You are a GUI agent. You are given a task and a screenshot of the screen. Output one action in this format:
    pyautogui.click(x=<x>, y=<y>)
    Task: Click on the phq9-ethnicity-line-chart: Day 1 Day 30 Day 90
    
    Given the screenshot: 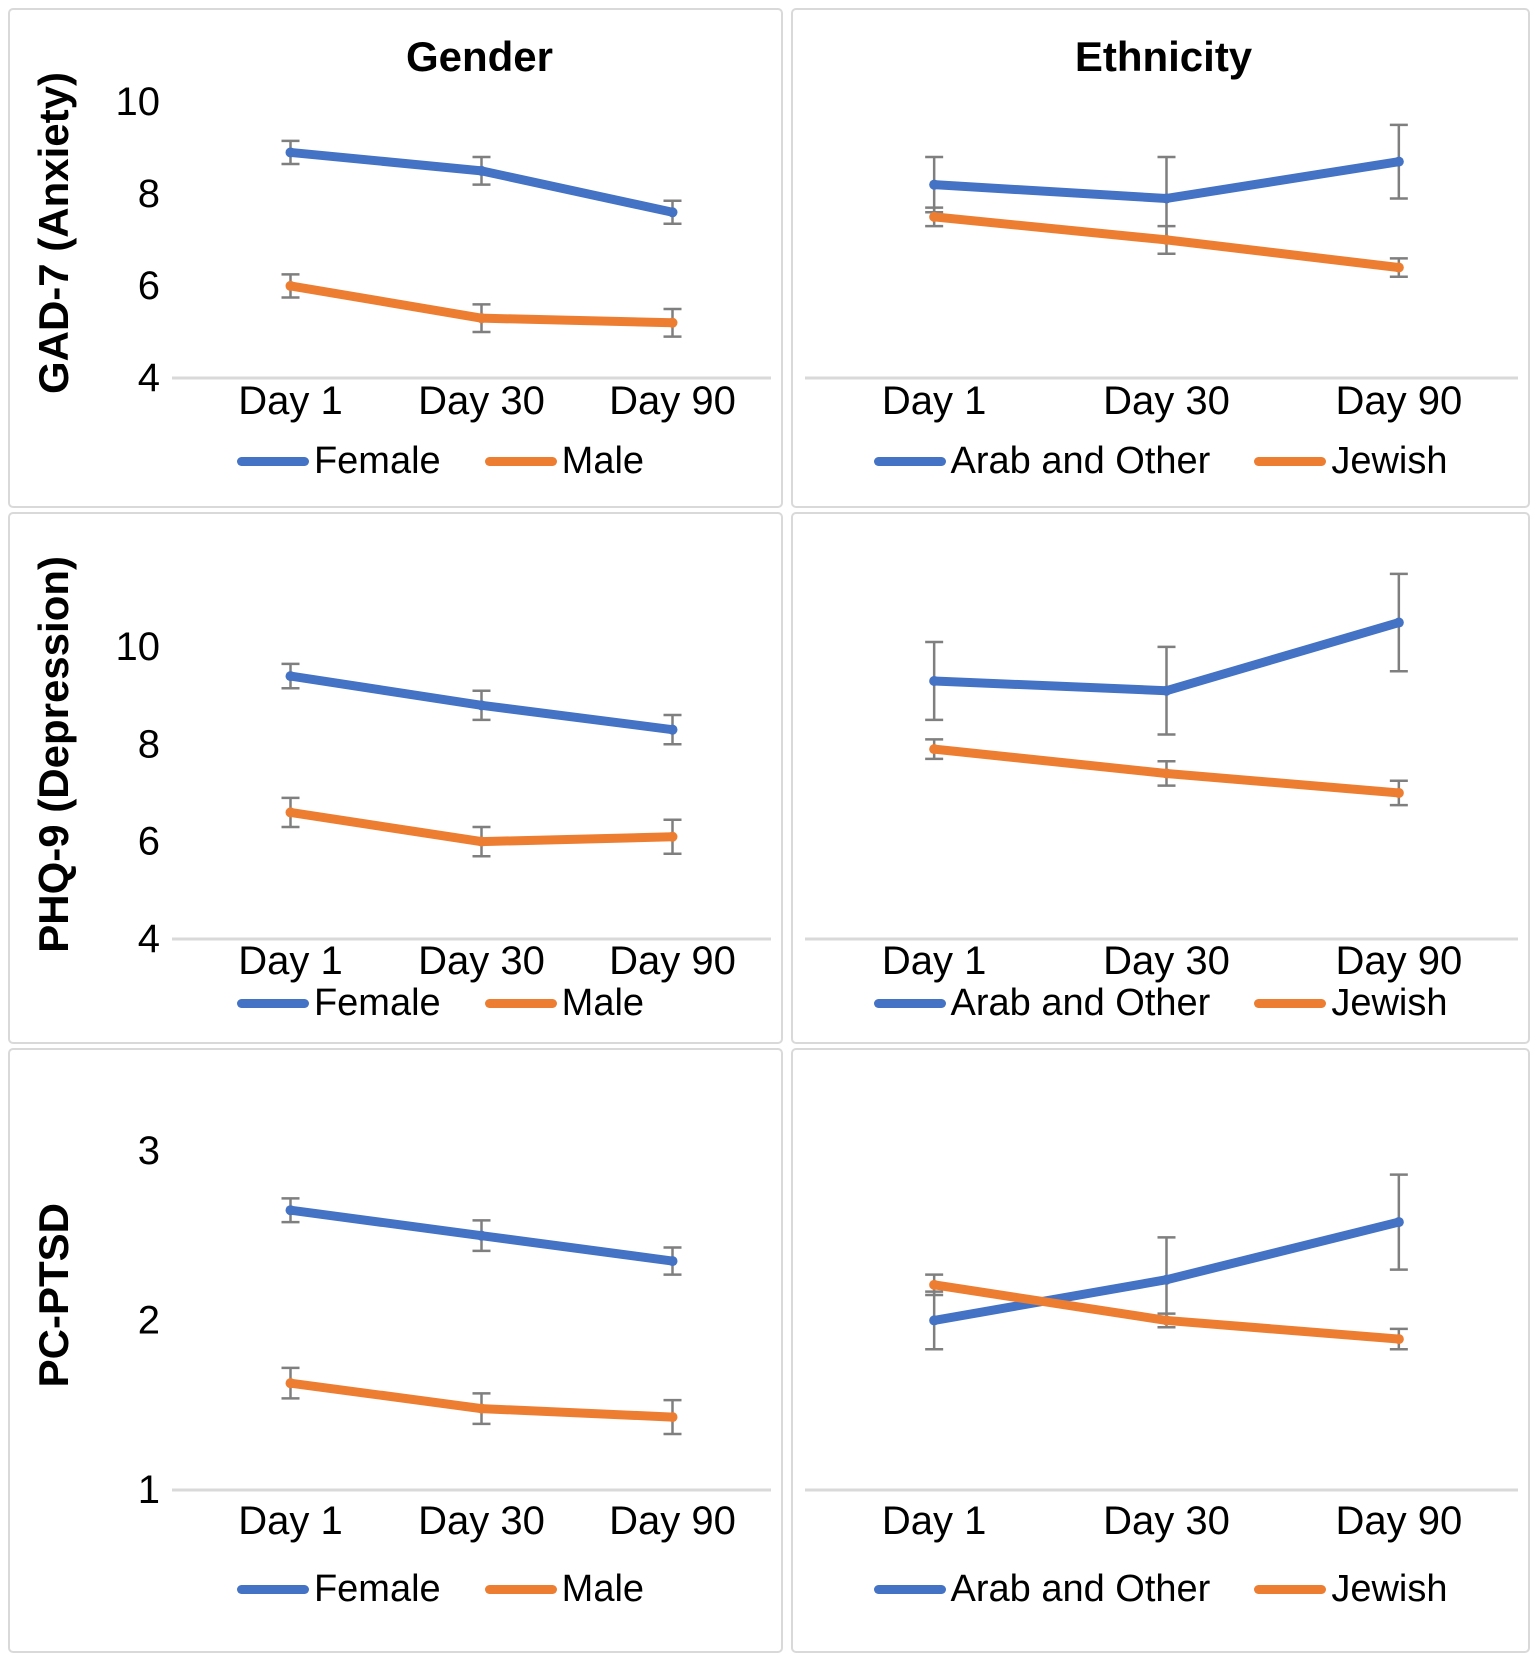 What is the action you would take?
    pyautogui.click(x=1161, y=777)
    